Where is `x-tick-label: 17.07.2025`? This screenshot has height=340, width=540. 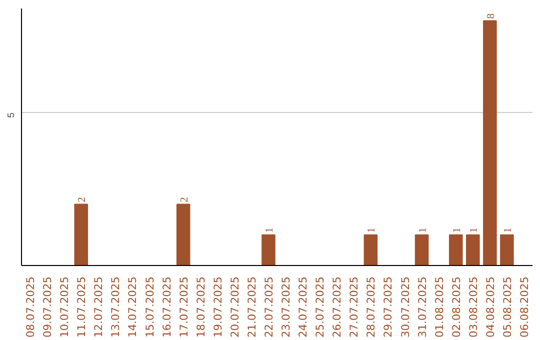
x-tick-label: 17.07.2025 is located at coordinates (183, 307).